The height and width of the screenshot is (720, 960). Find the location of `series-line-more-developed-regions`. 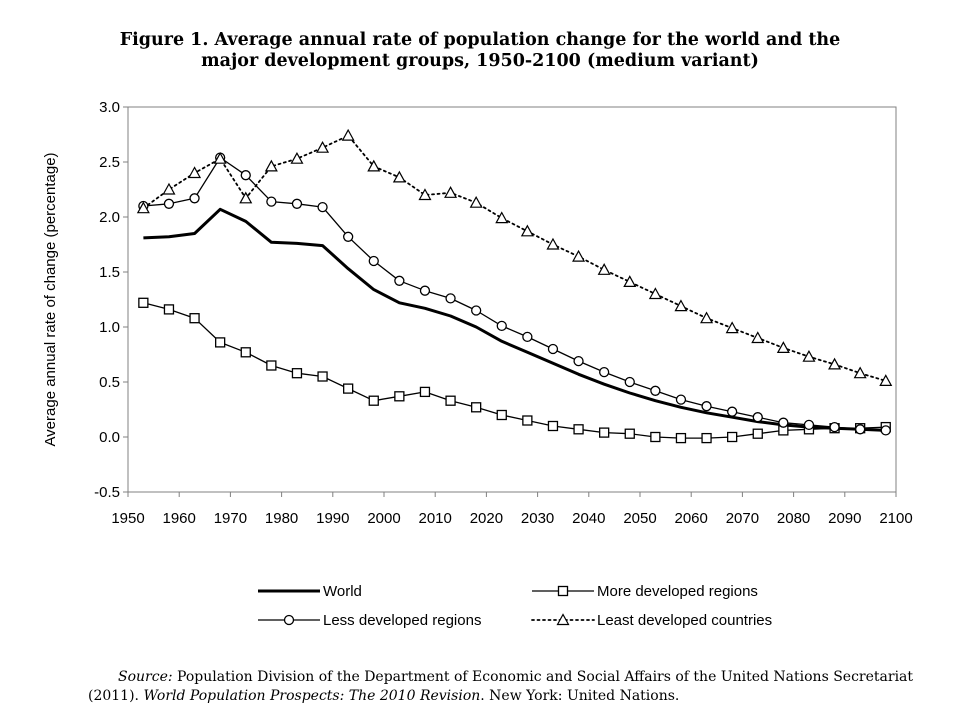

series-line-more-developed-regions is located at coordinates (514, 370).